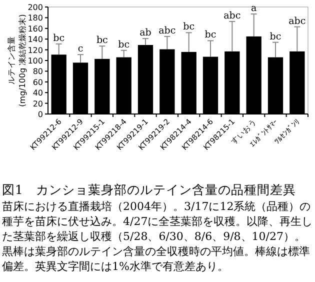 The width and height of the screenshot is (315, 282). Describe the element at coordinates (35, 7) in the screenshot. I see `y-tick-label: 200` at that location.